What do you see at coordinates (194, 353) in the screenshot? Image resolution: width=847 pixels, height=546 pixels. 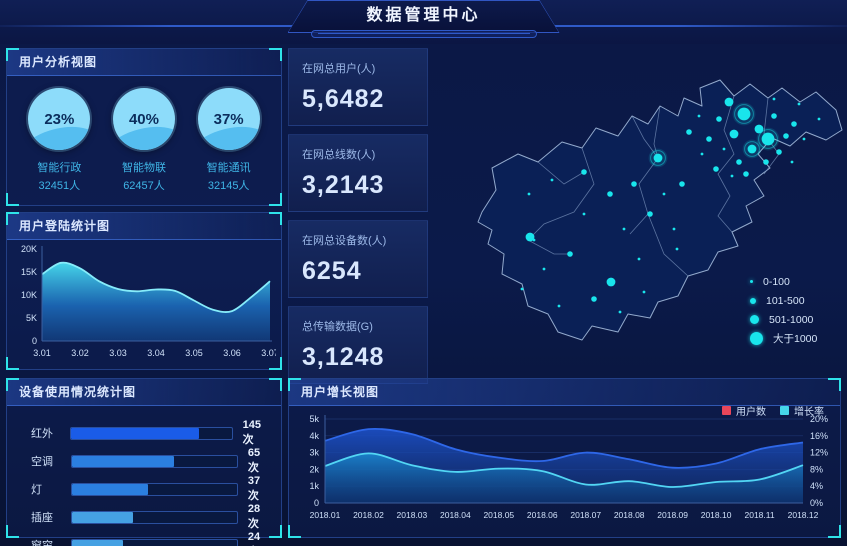 I see `x-tick-label: 3.05` at bounding box center [194, 353].